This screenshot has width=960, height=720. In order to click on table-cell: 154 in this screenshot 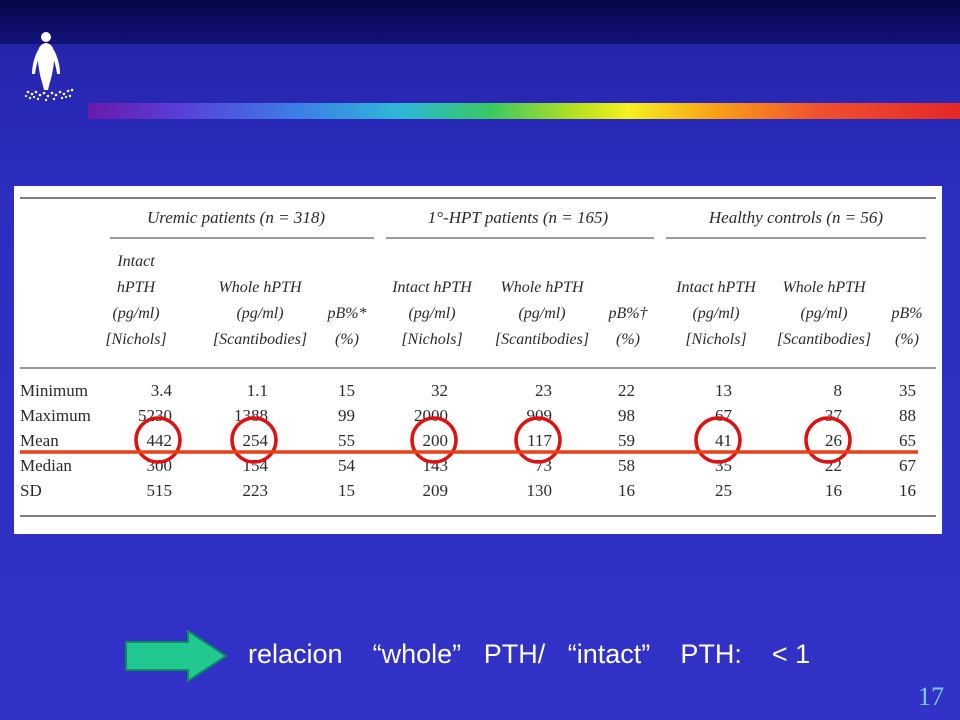, I will do `click(256, 465)`.